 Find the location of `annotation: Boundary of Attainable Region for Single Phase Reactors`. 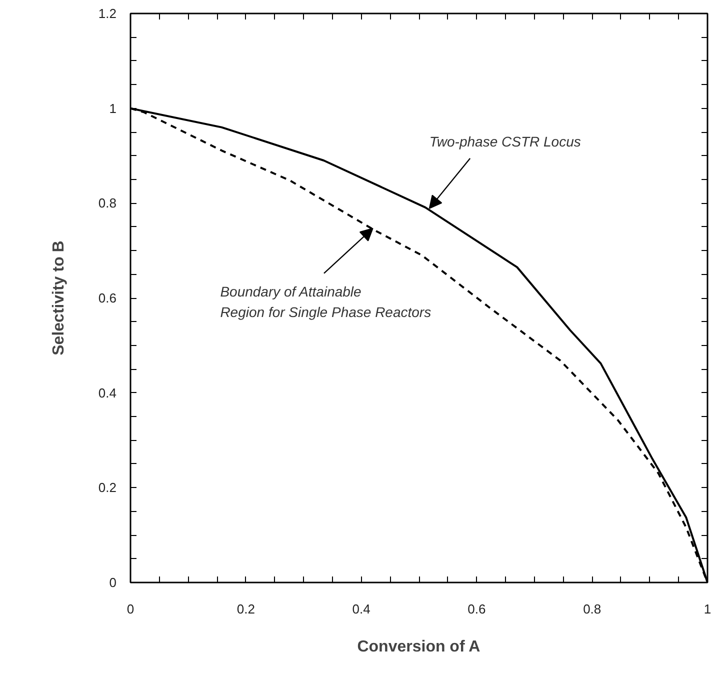

annotation: Boundary of Attainable Region for Single Phase Reactors is located at coordinates (326, 301).